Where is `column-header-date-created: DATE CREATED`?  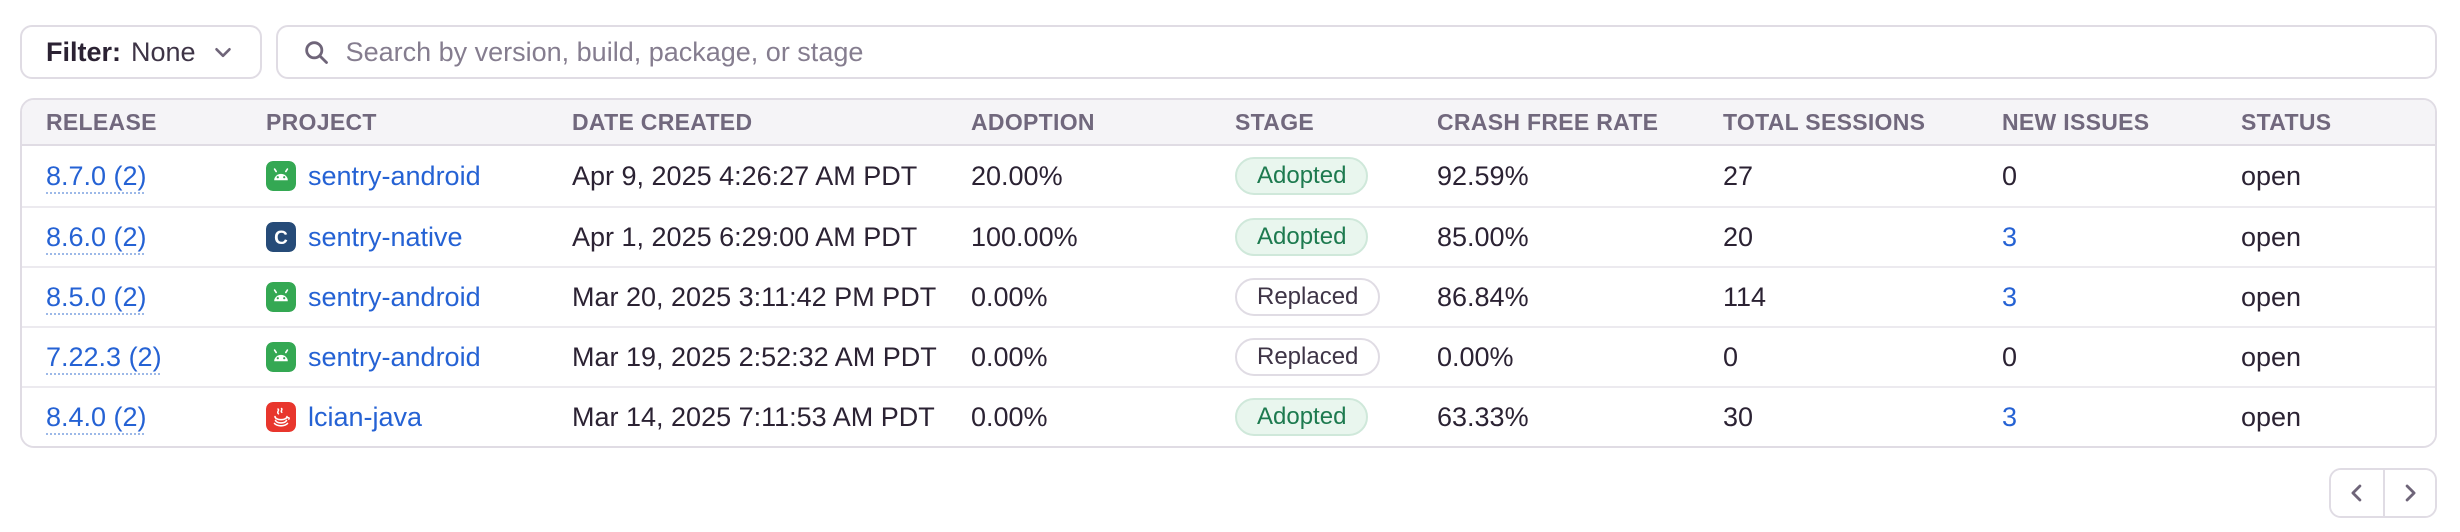
column-header-date-created: DATE CREATED is located at coordinates (662, 121).